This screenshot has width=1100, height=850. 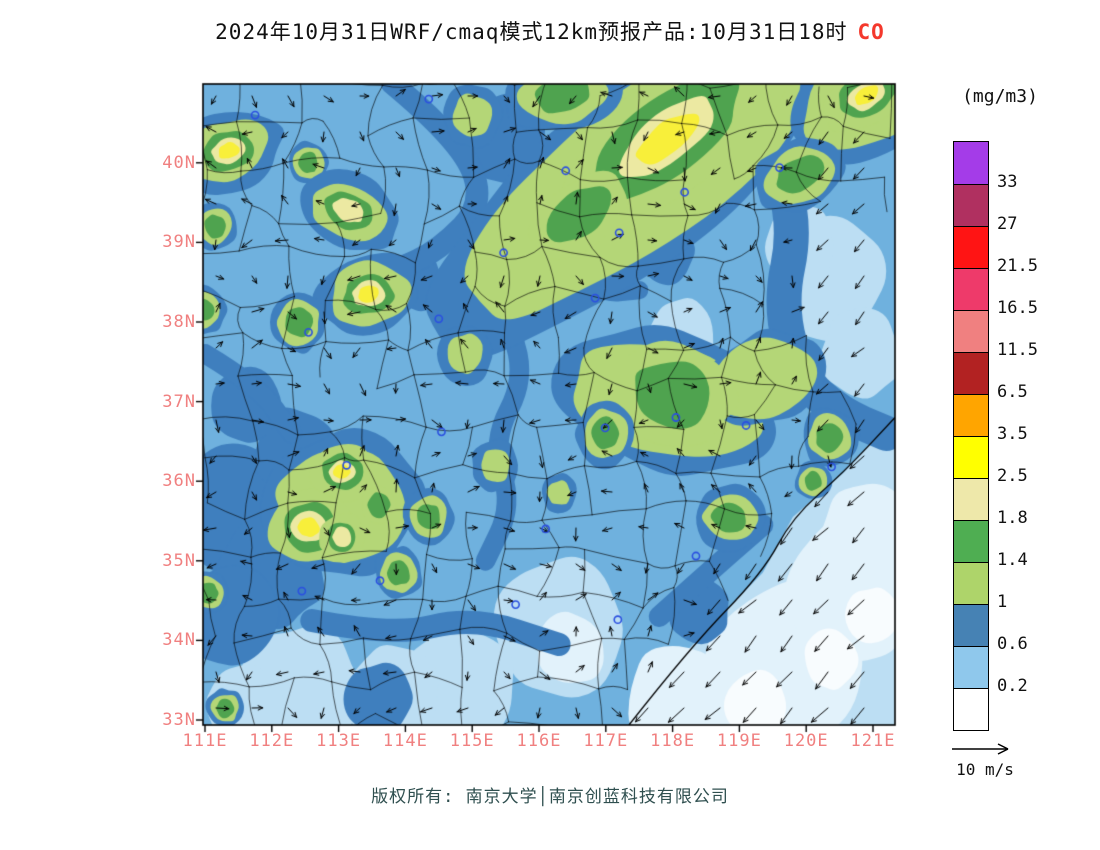 What do you see at coordinates (272, 741) in the screenshot?
I see `lon-axis-label: 112E` at bounding box center [272, 741].